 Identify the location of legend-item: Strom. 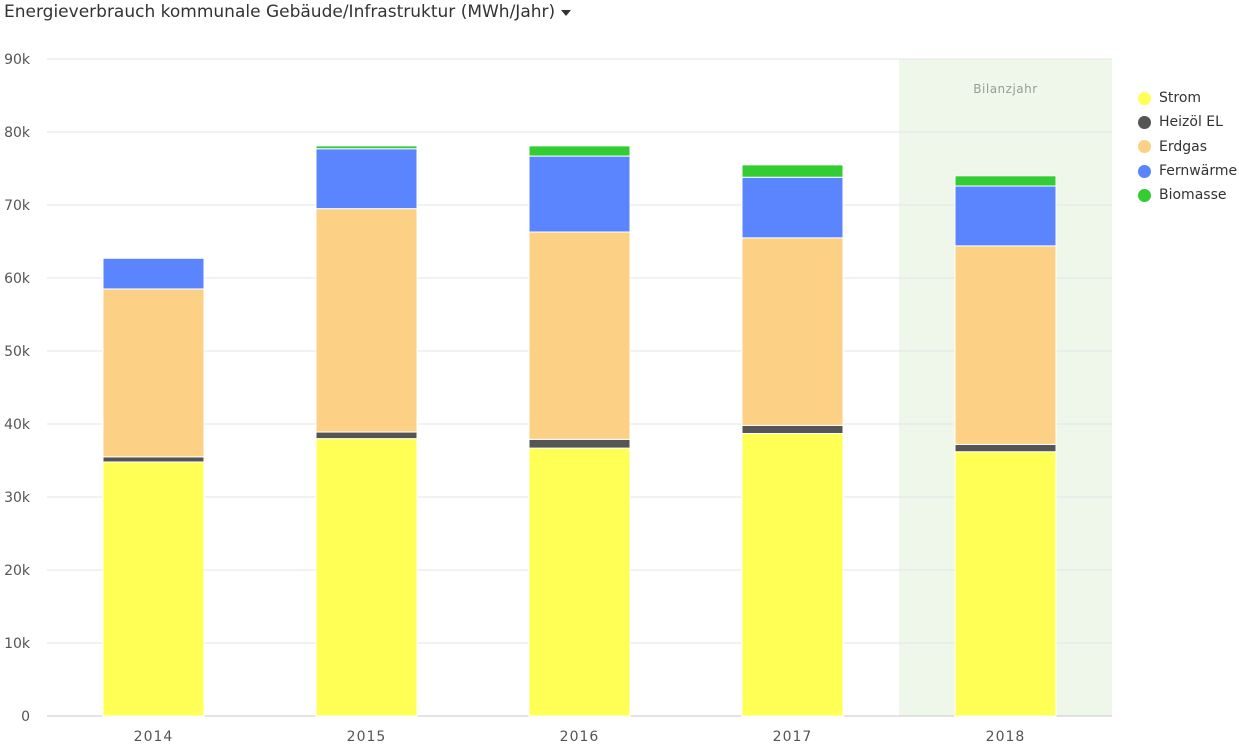
(1187, 98).